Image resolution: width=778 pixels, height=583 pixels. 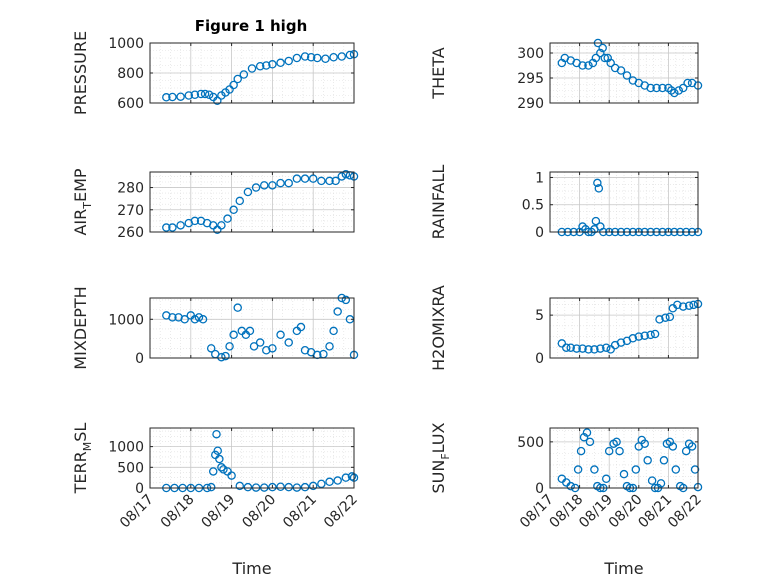 I want to click on y-tick-label: 295, so click(x=530, y=79).